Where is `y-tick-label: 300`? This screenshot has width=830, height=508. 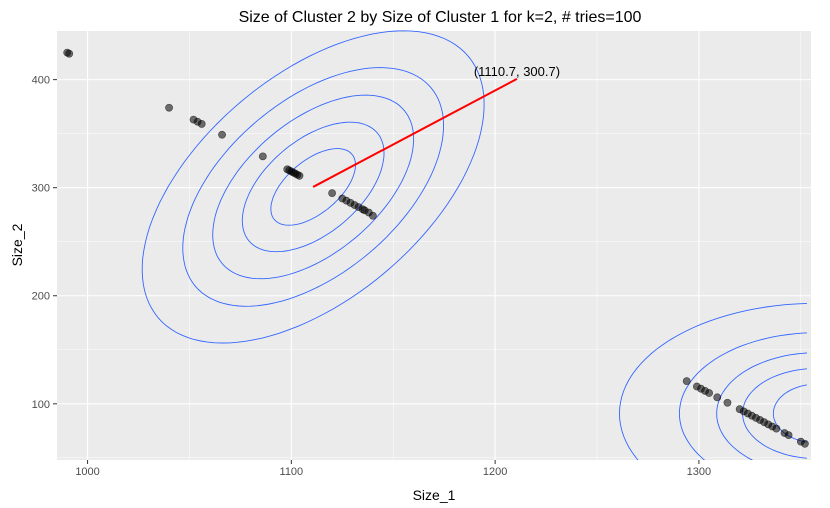
y-tick-label: 300 is located at coordinates (41, 189).